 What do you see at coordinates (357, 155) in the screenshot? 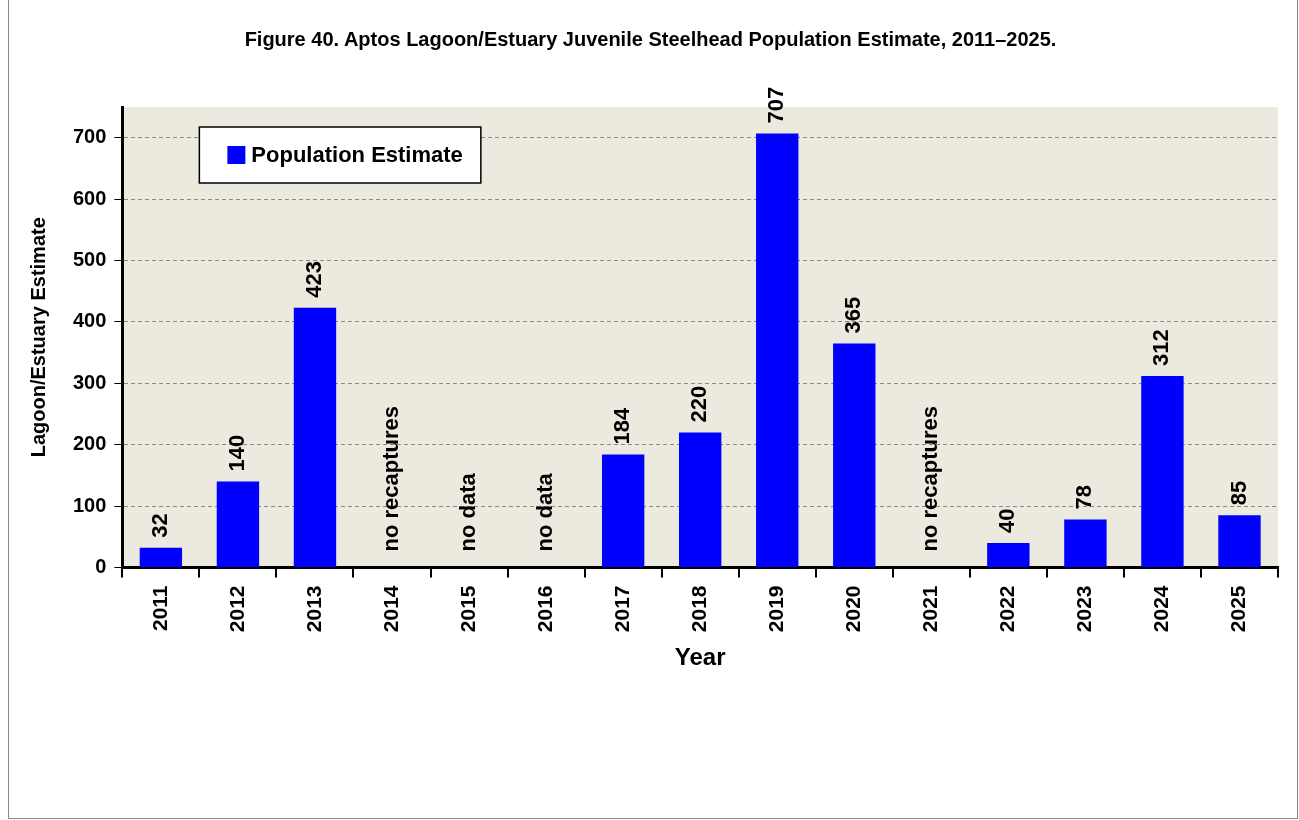
I see `legend-label: Population Estimate` at bounding box center [357, 155].